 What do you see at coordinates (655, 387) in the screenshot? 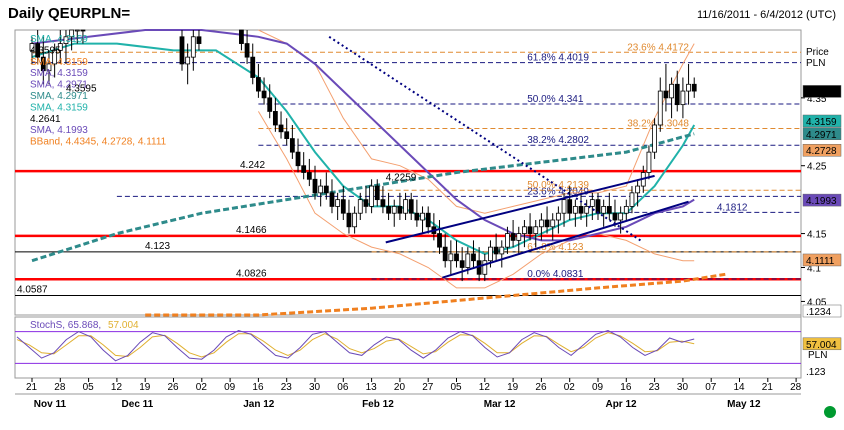
I see `x-tick-label-22: 23` at bounding box center [655, 387].